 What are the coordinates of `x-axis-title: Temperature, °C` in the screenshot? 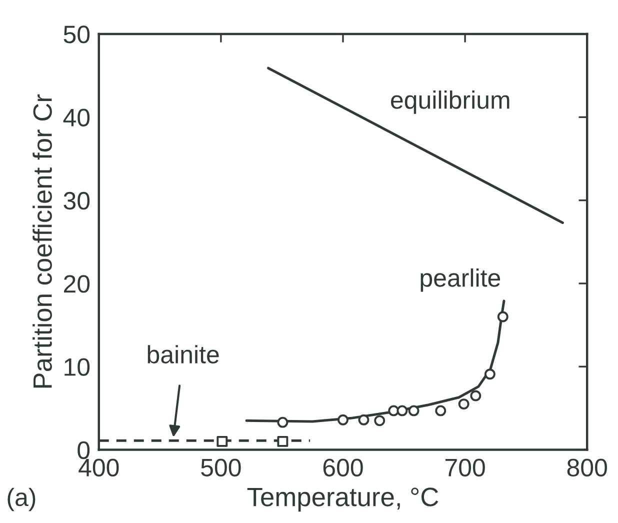 It's located at (342, 500).